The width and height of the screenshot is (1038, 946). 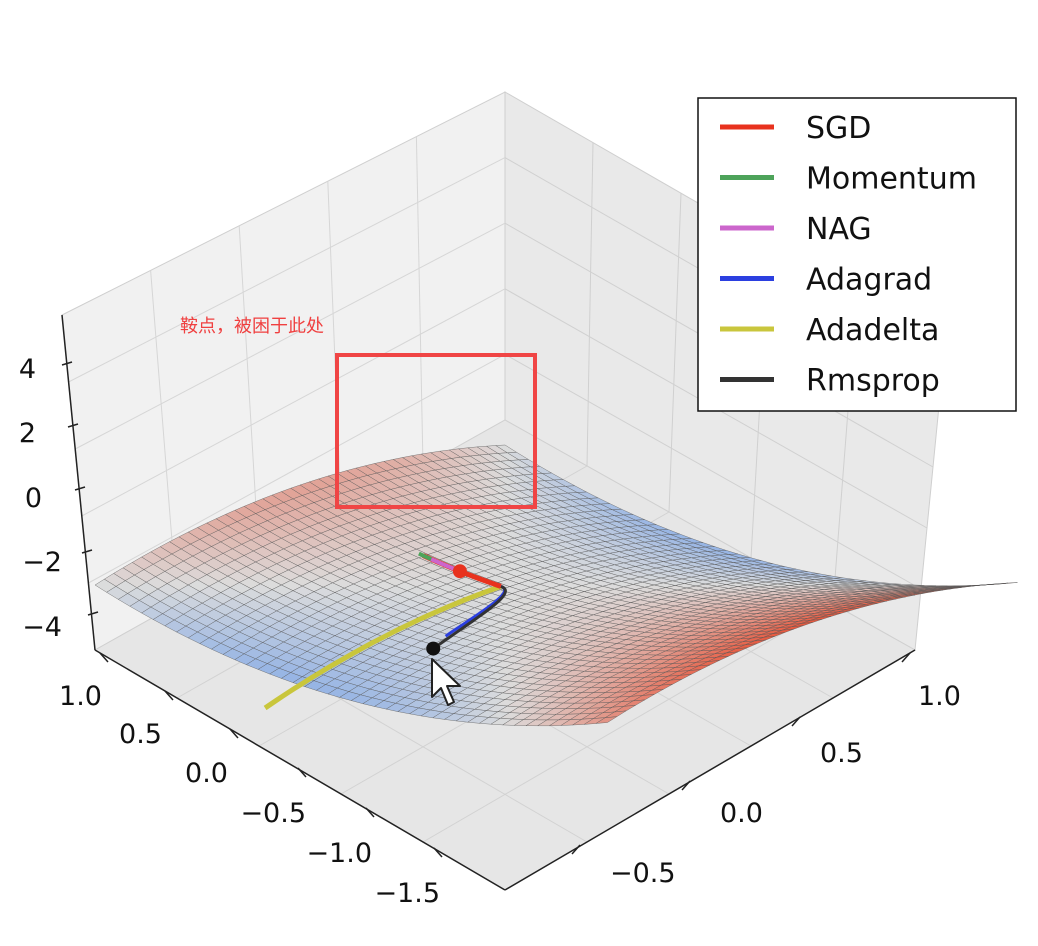 I want to click on legend-label: Adadelta, so click(x=872, y=330).